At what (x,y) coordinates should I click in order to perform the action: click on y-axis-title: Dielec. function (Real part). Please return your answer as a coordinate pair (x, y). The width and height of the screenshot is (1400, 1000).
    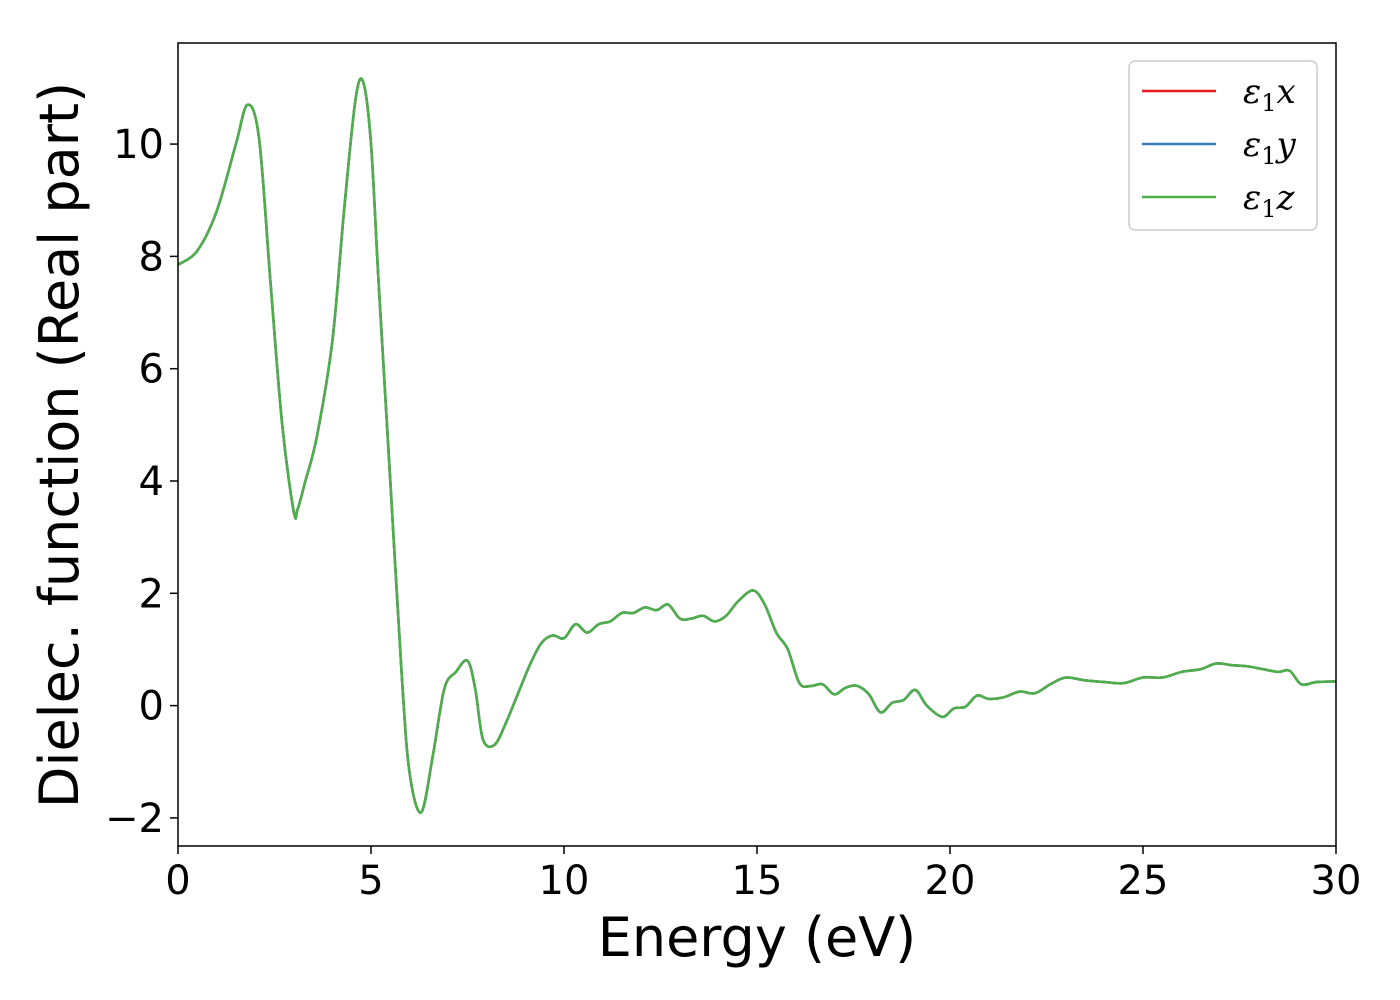
    Looking at the image, I should click on (59, 445).